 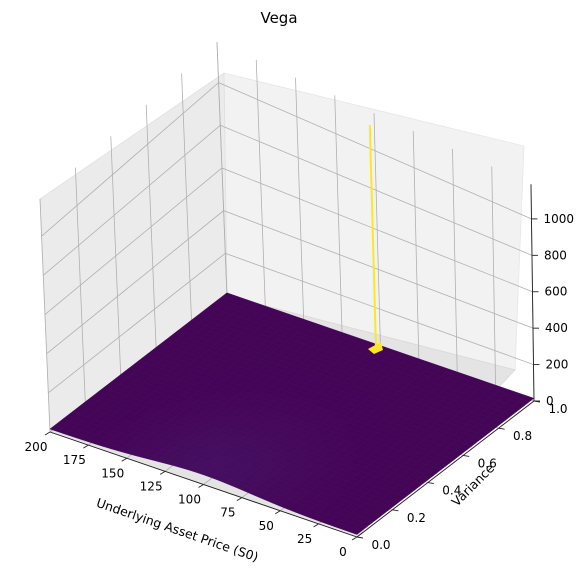 I want to click on y-tick-label: 0.2, so click(x=416, y=518).